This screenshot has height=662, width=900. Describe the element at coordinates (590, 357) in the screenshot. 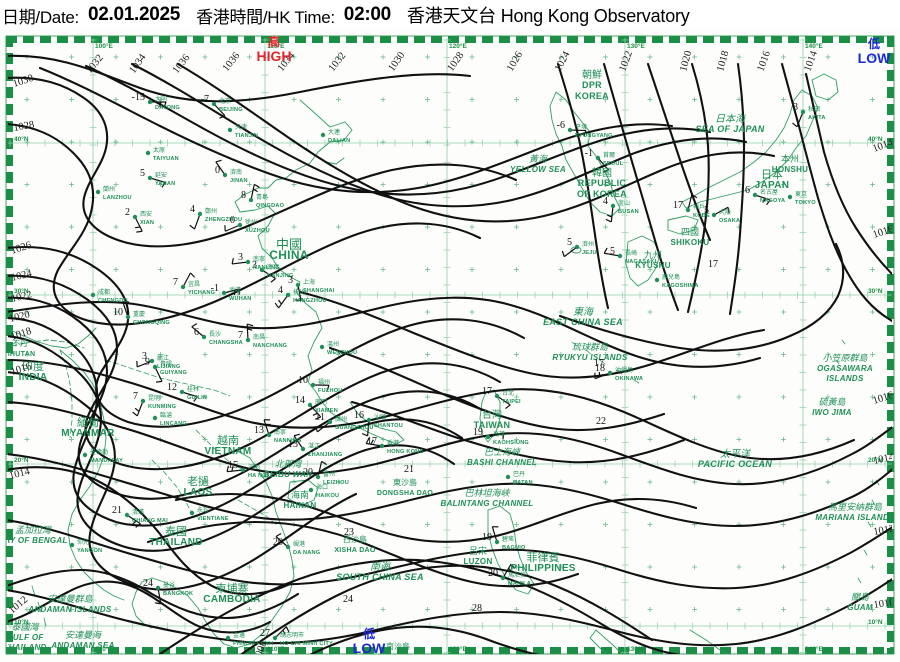

I see `geo-label-en: RYUKYU ISLANDS` at that location.